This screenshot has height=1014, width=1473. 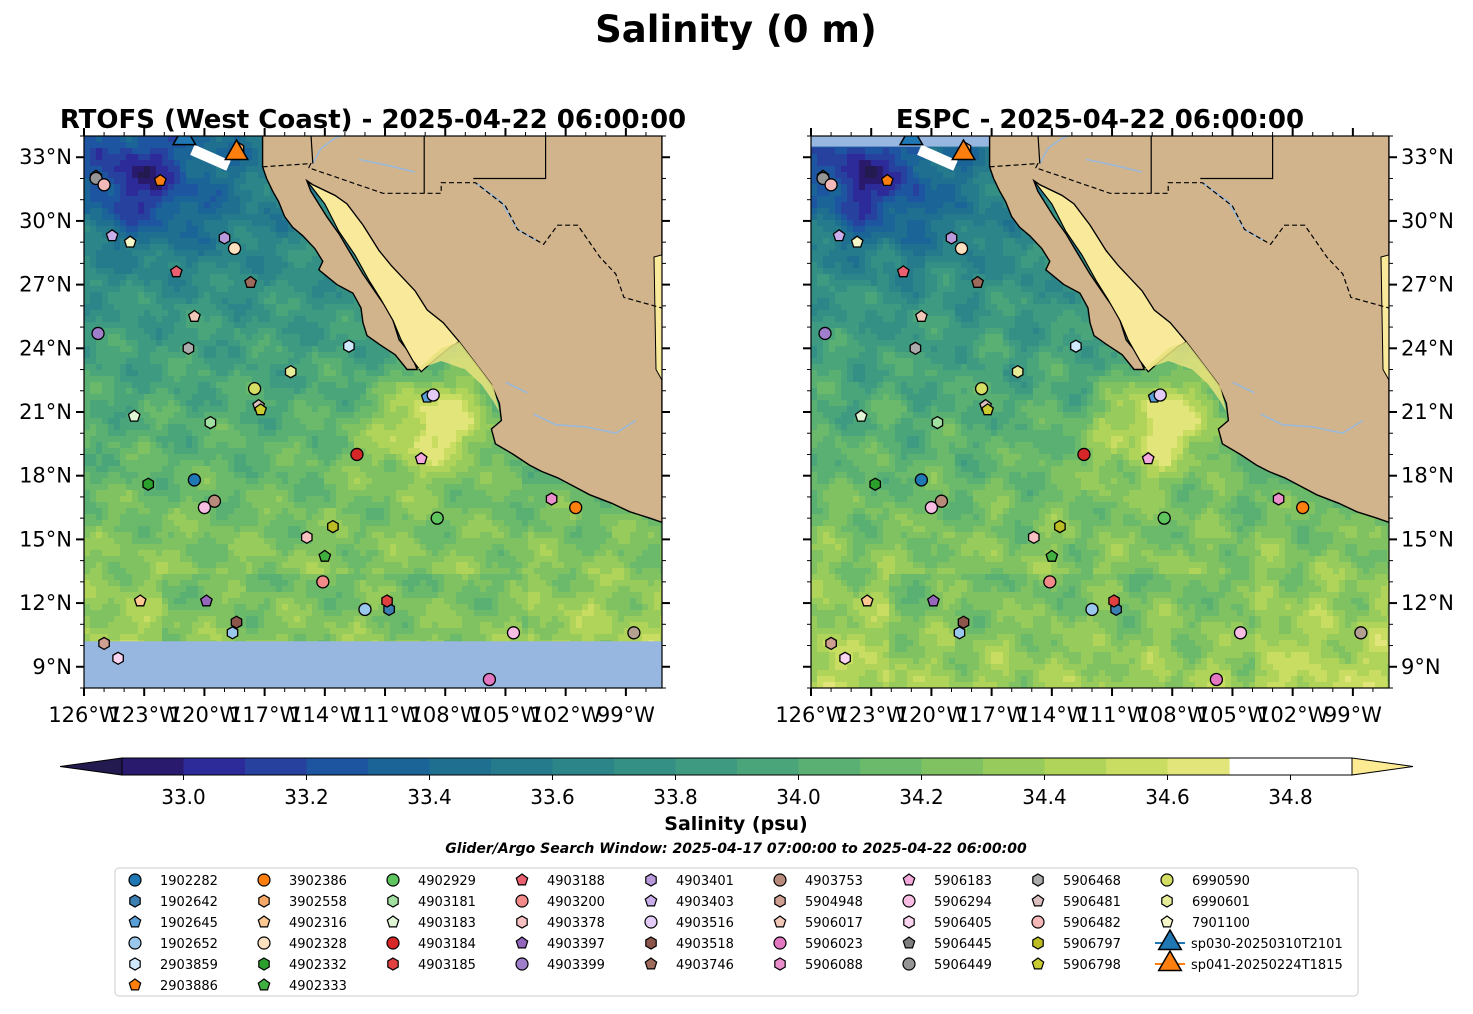 What do you see at coordinates (1039, 150) in the screenshot?
I see `state-border` at bounding box center [1039, 150].